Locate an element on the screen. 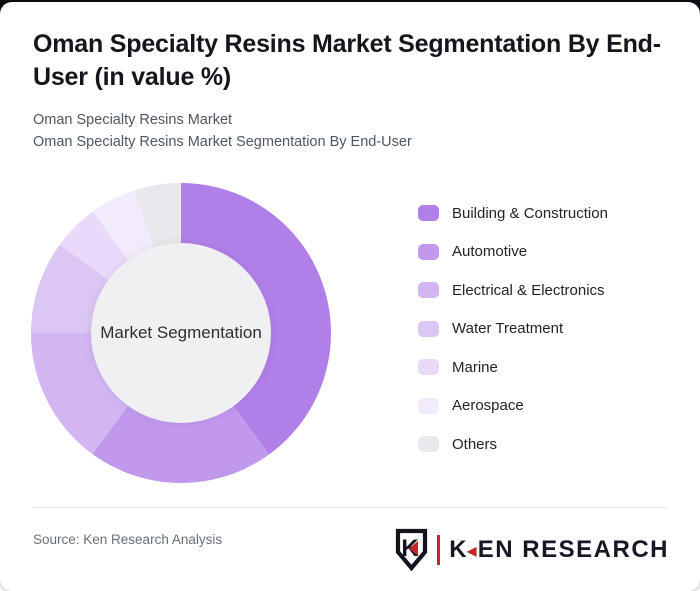 The image size is (700, 591). legend-item: Automotive is located at coordinates (513, 251).